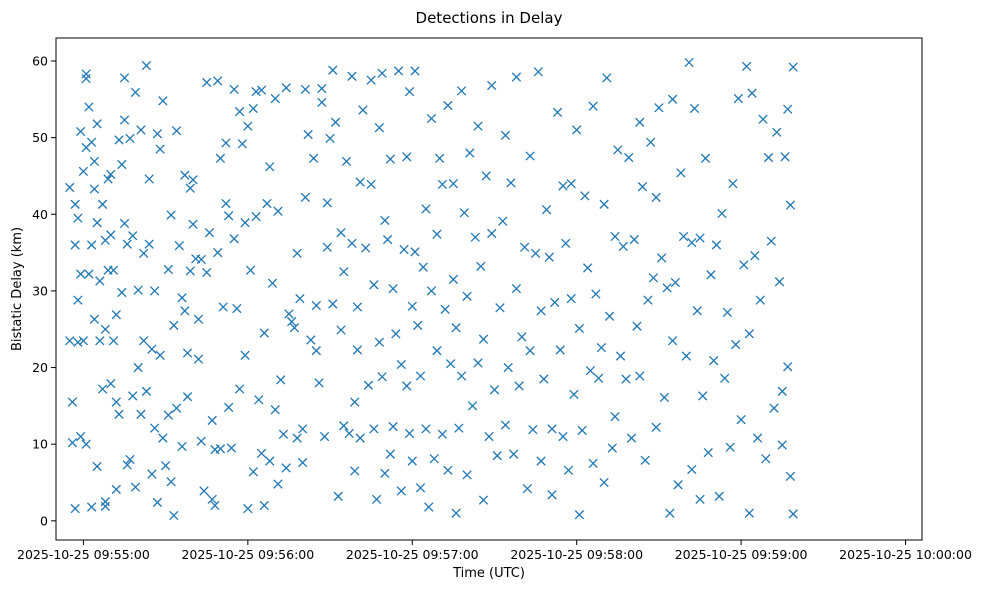 The width and height of the screenshot is (988, 590). Describe the element at coordinates (741, 554) in the screenshot. I see `x-tick-label: 2025-10-25 09:59:00` at that location.